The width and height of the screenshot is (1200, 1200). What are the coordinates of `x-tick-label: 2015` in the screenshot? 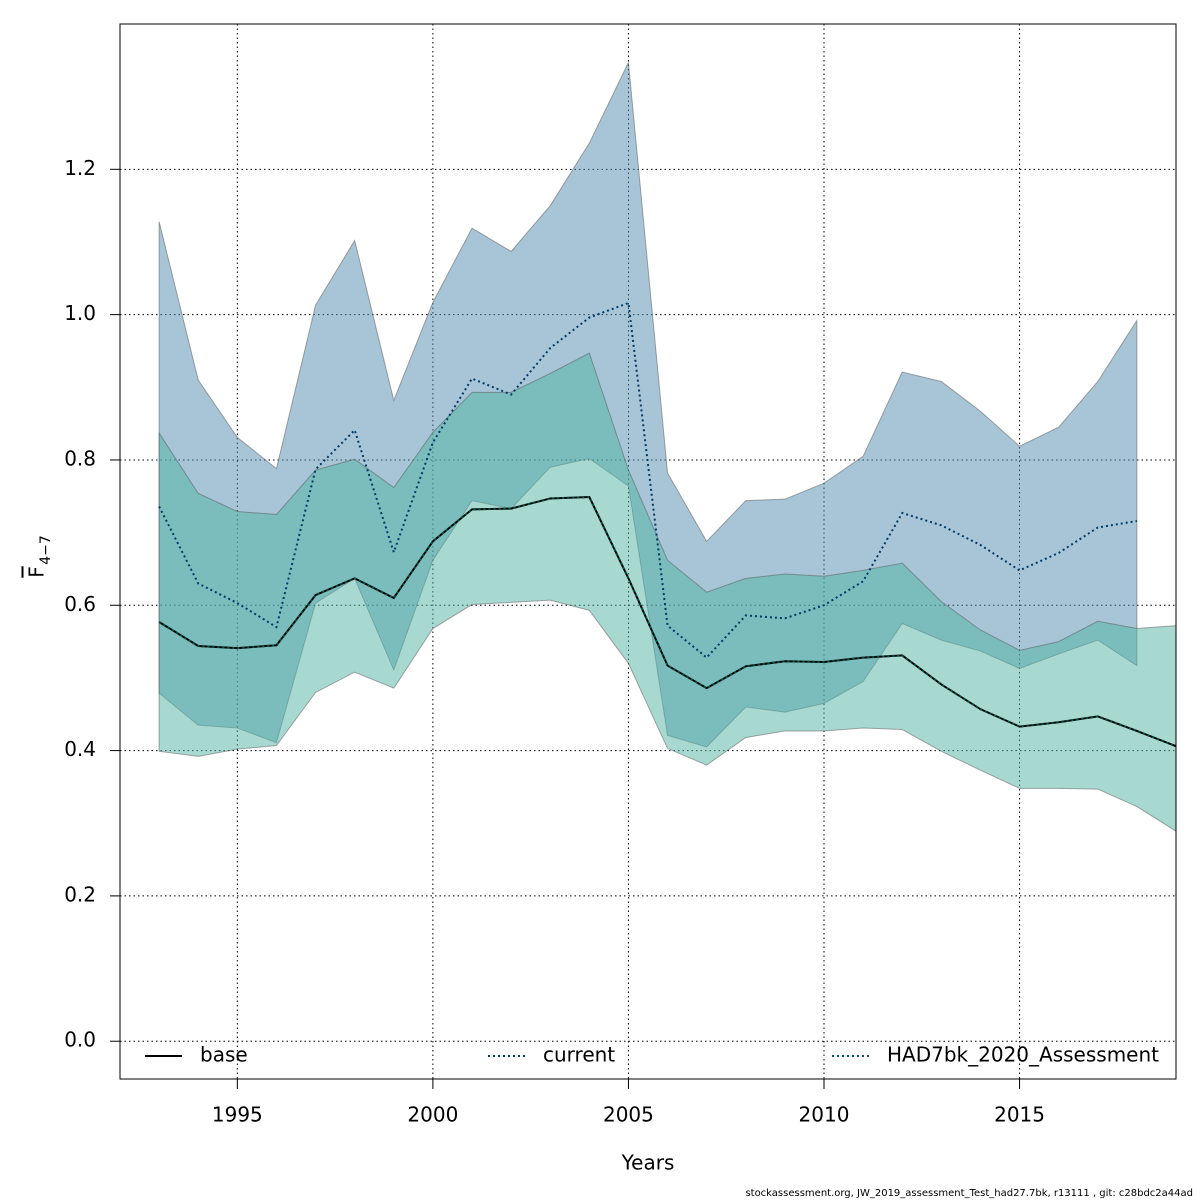 It's located at (1019, 1115).